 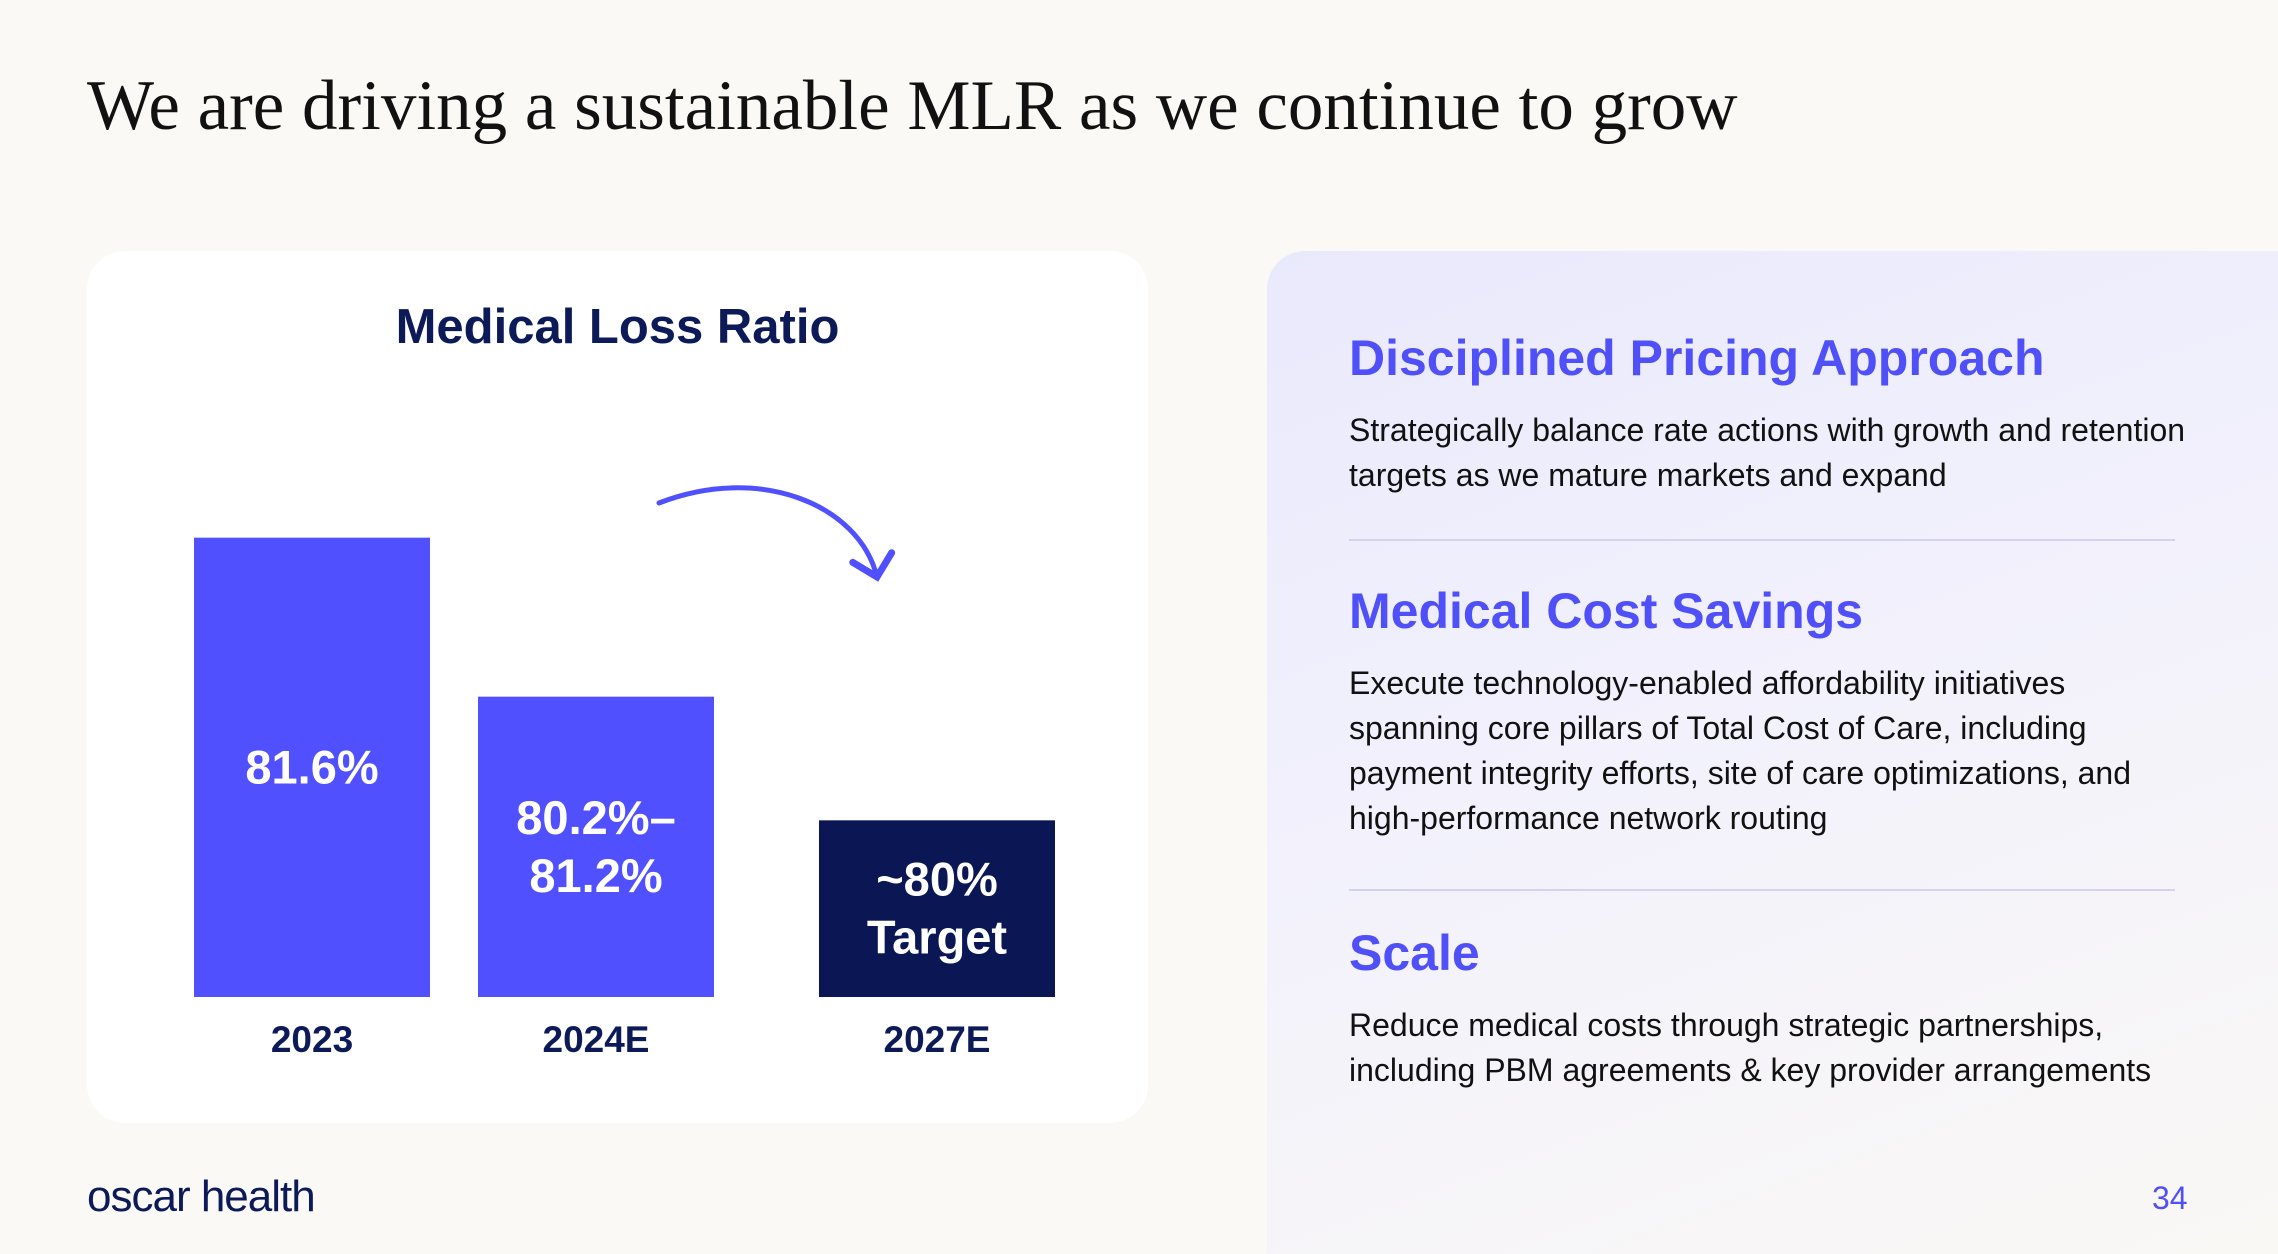 What do you see at coordinates (2170, 1198) in the screenshot?
I see `page-number: 34` at bounding box center [2170, 1198].